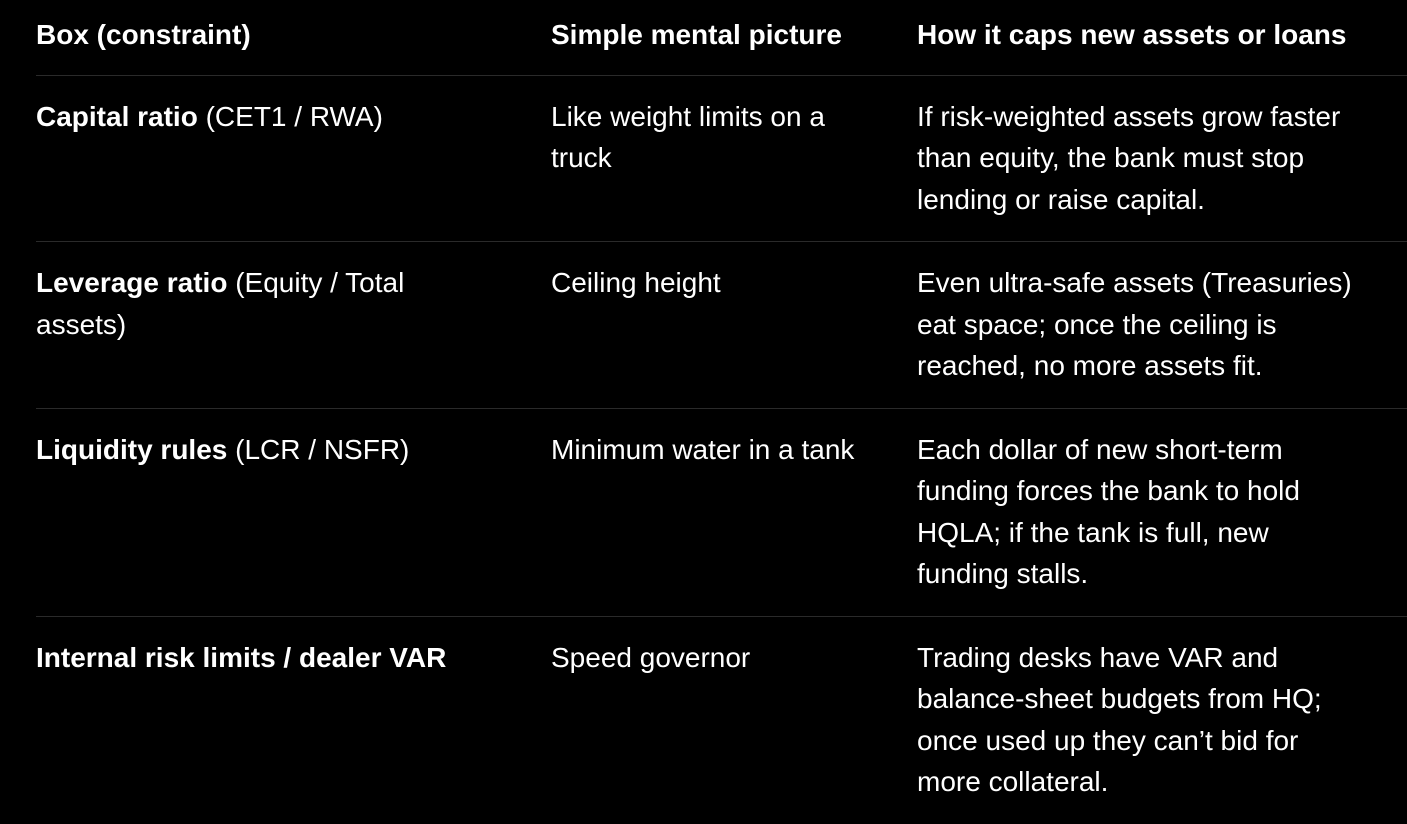 The image size is (1407, 824). Describe the element at coordinates (1093, 532) in the screenshot. I see `caps-line: HQLA; if the tank is full, new` at that location.